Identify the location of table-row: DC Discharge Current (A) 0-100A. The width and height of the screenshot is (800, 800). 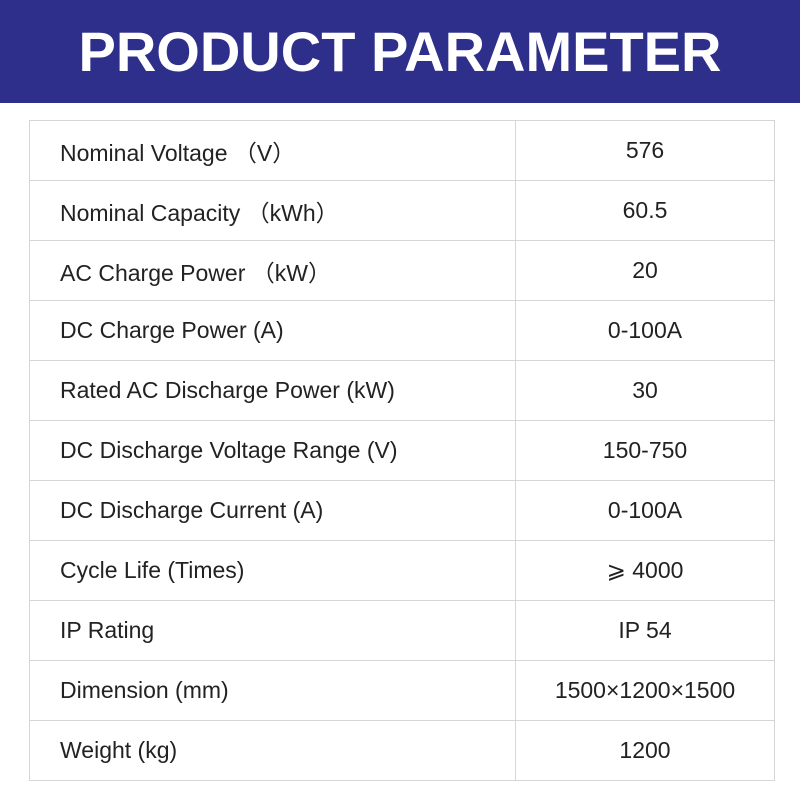
(402, 510).